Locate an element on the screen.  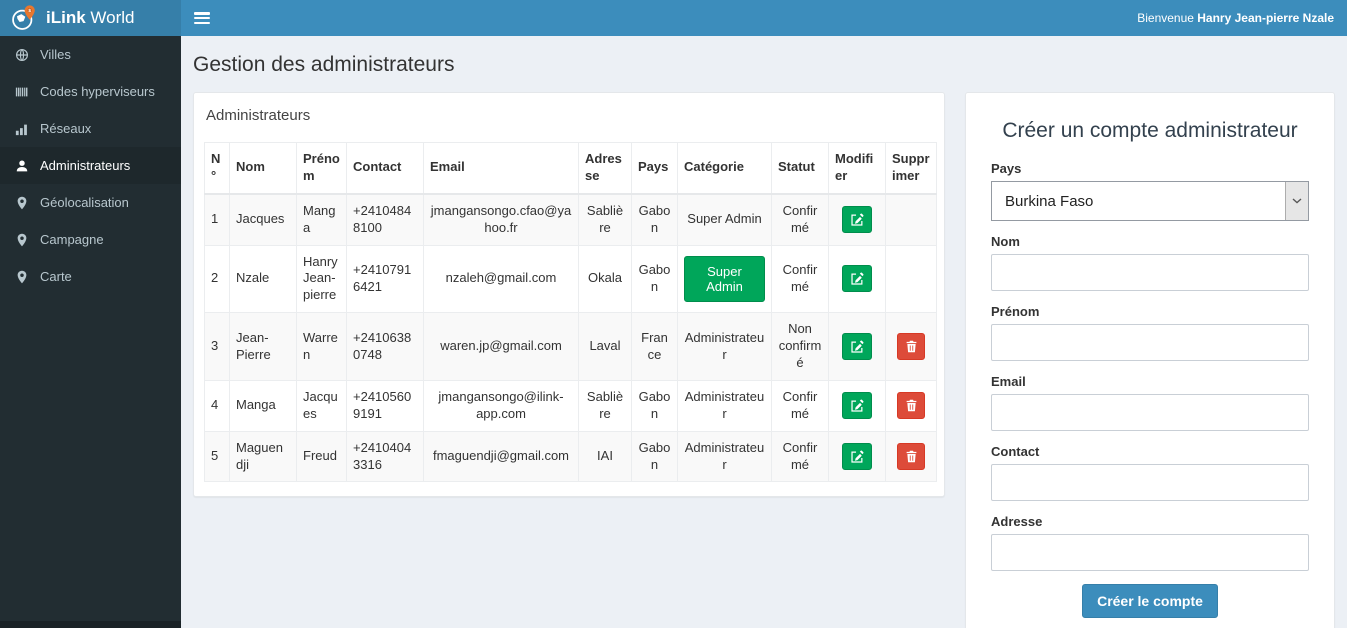
cell-prenom: Jacques is located at coordinates (321, 405).